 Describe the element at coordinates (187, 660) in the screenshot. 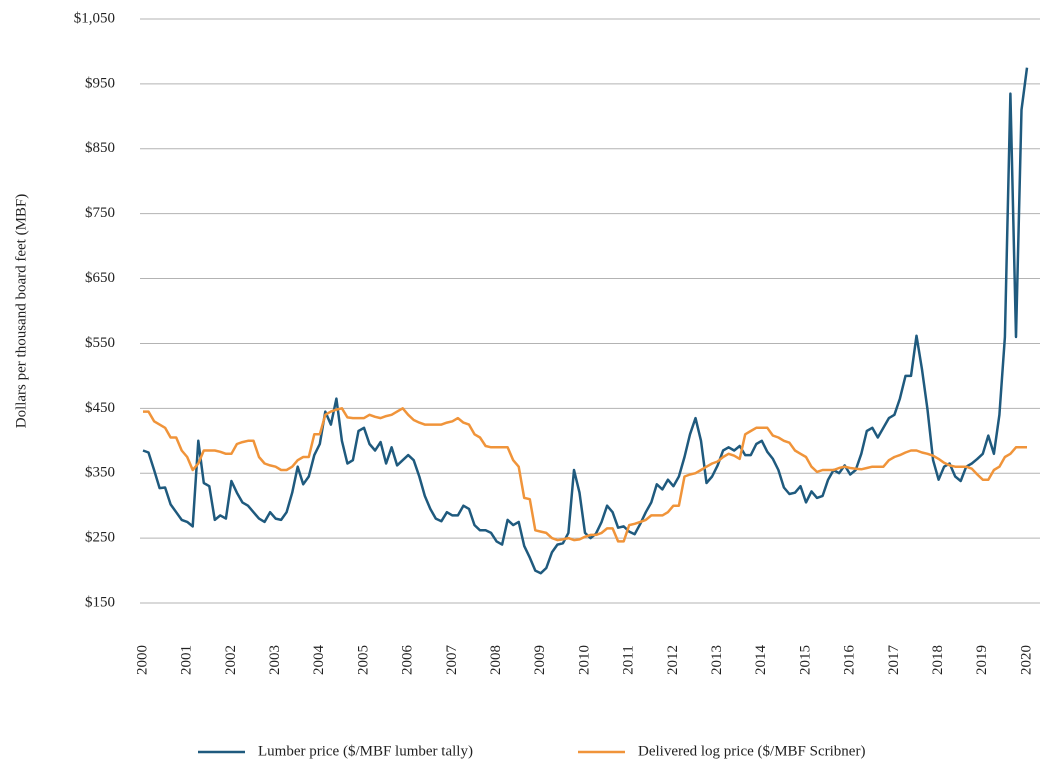

I see `x-tick-label: 2001` at that location.